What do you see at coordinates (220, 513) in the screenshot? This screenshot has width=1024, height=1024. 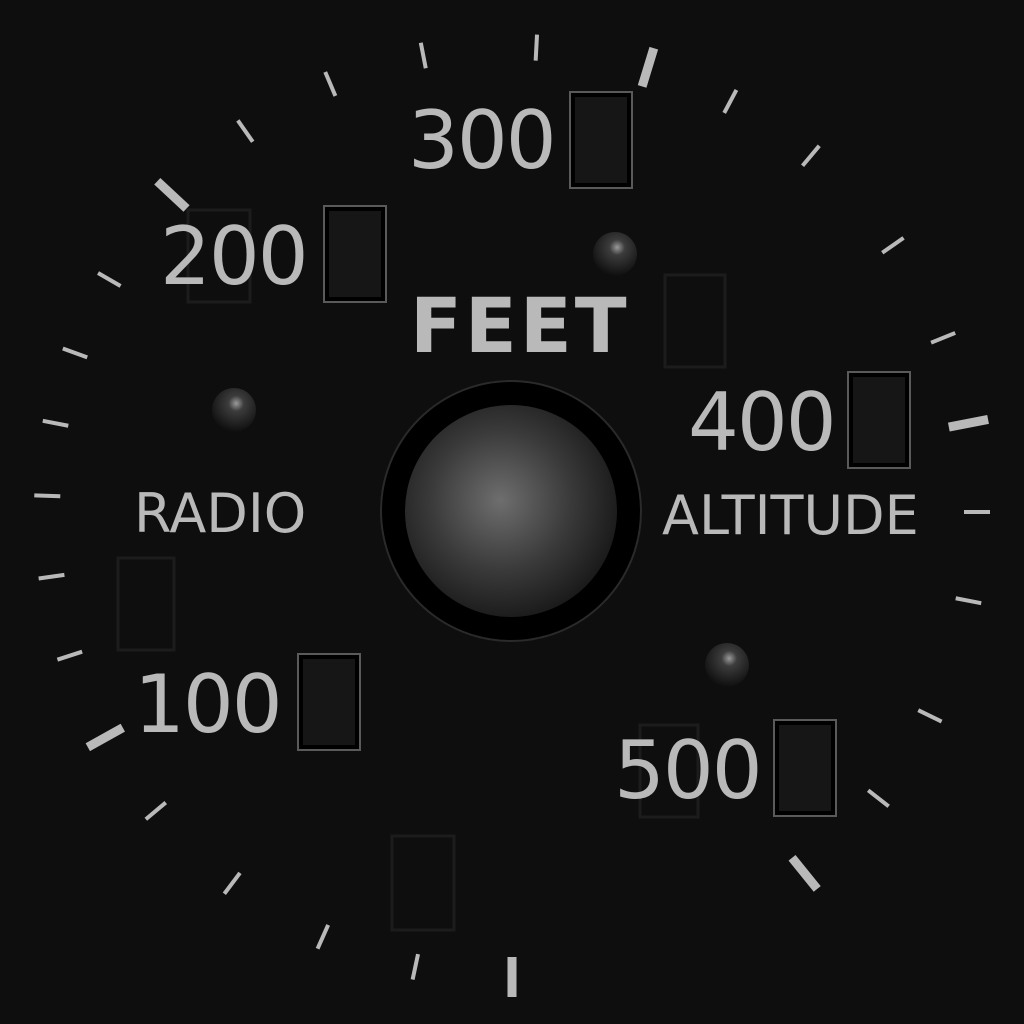 I see `radio-label: RADIO` at bounding box center [220, 513].